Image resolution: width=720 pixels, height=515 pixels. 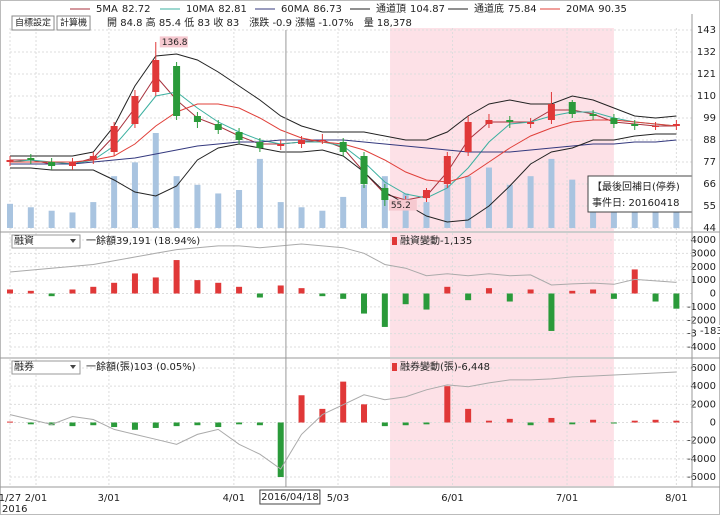 I want to click on legend-name: 20MA, so click(x=580, y=9).